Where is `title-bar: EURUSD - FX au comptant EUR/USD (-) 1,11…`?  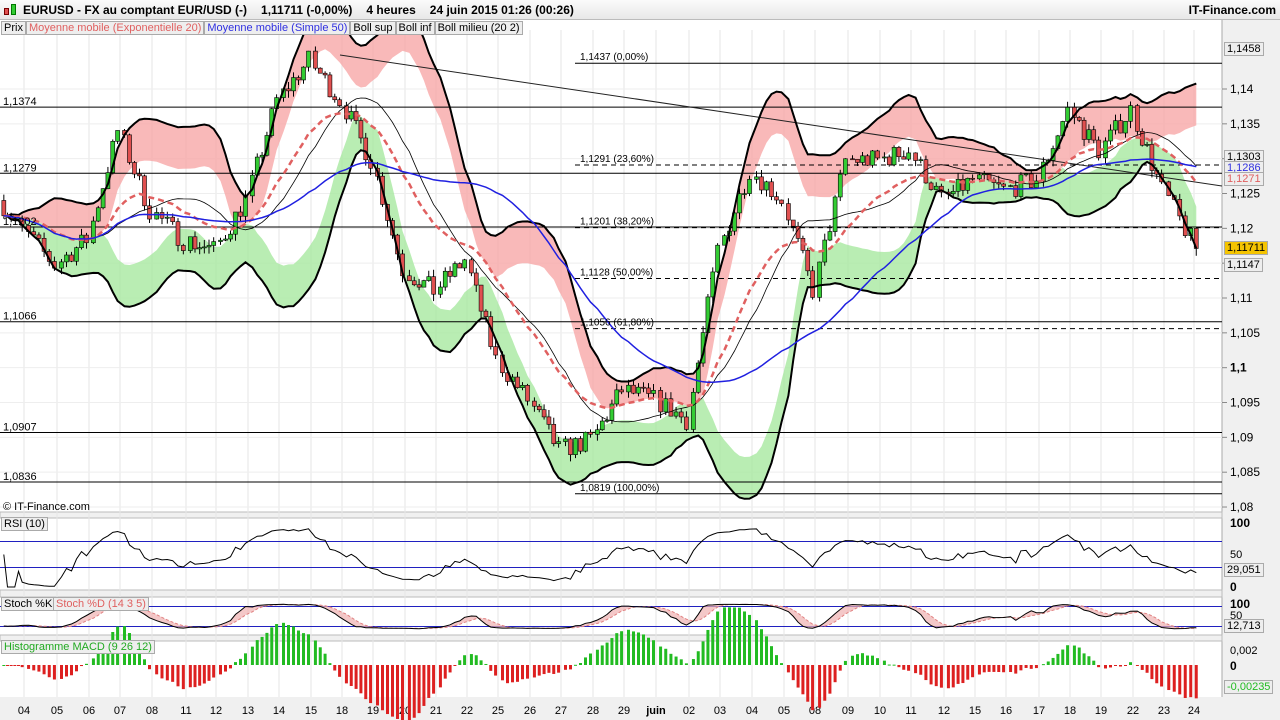
title-bar: EURUSD - FX au comptant EUR/USD (-) 1,11… is located at coordinates (640, 10).